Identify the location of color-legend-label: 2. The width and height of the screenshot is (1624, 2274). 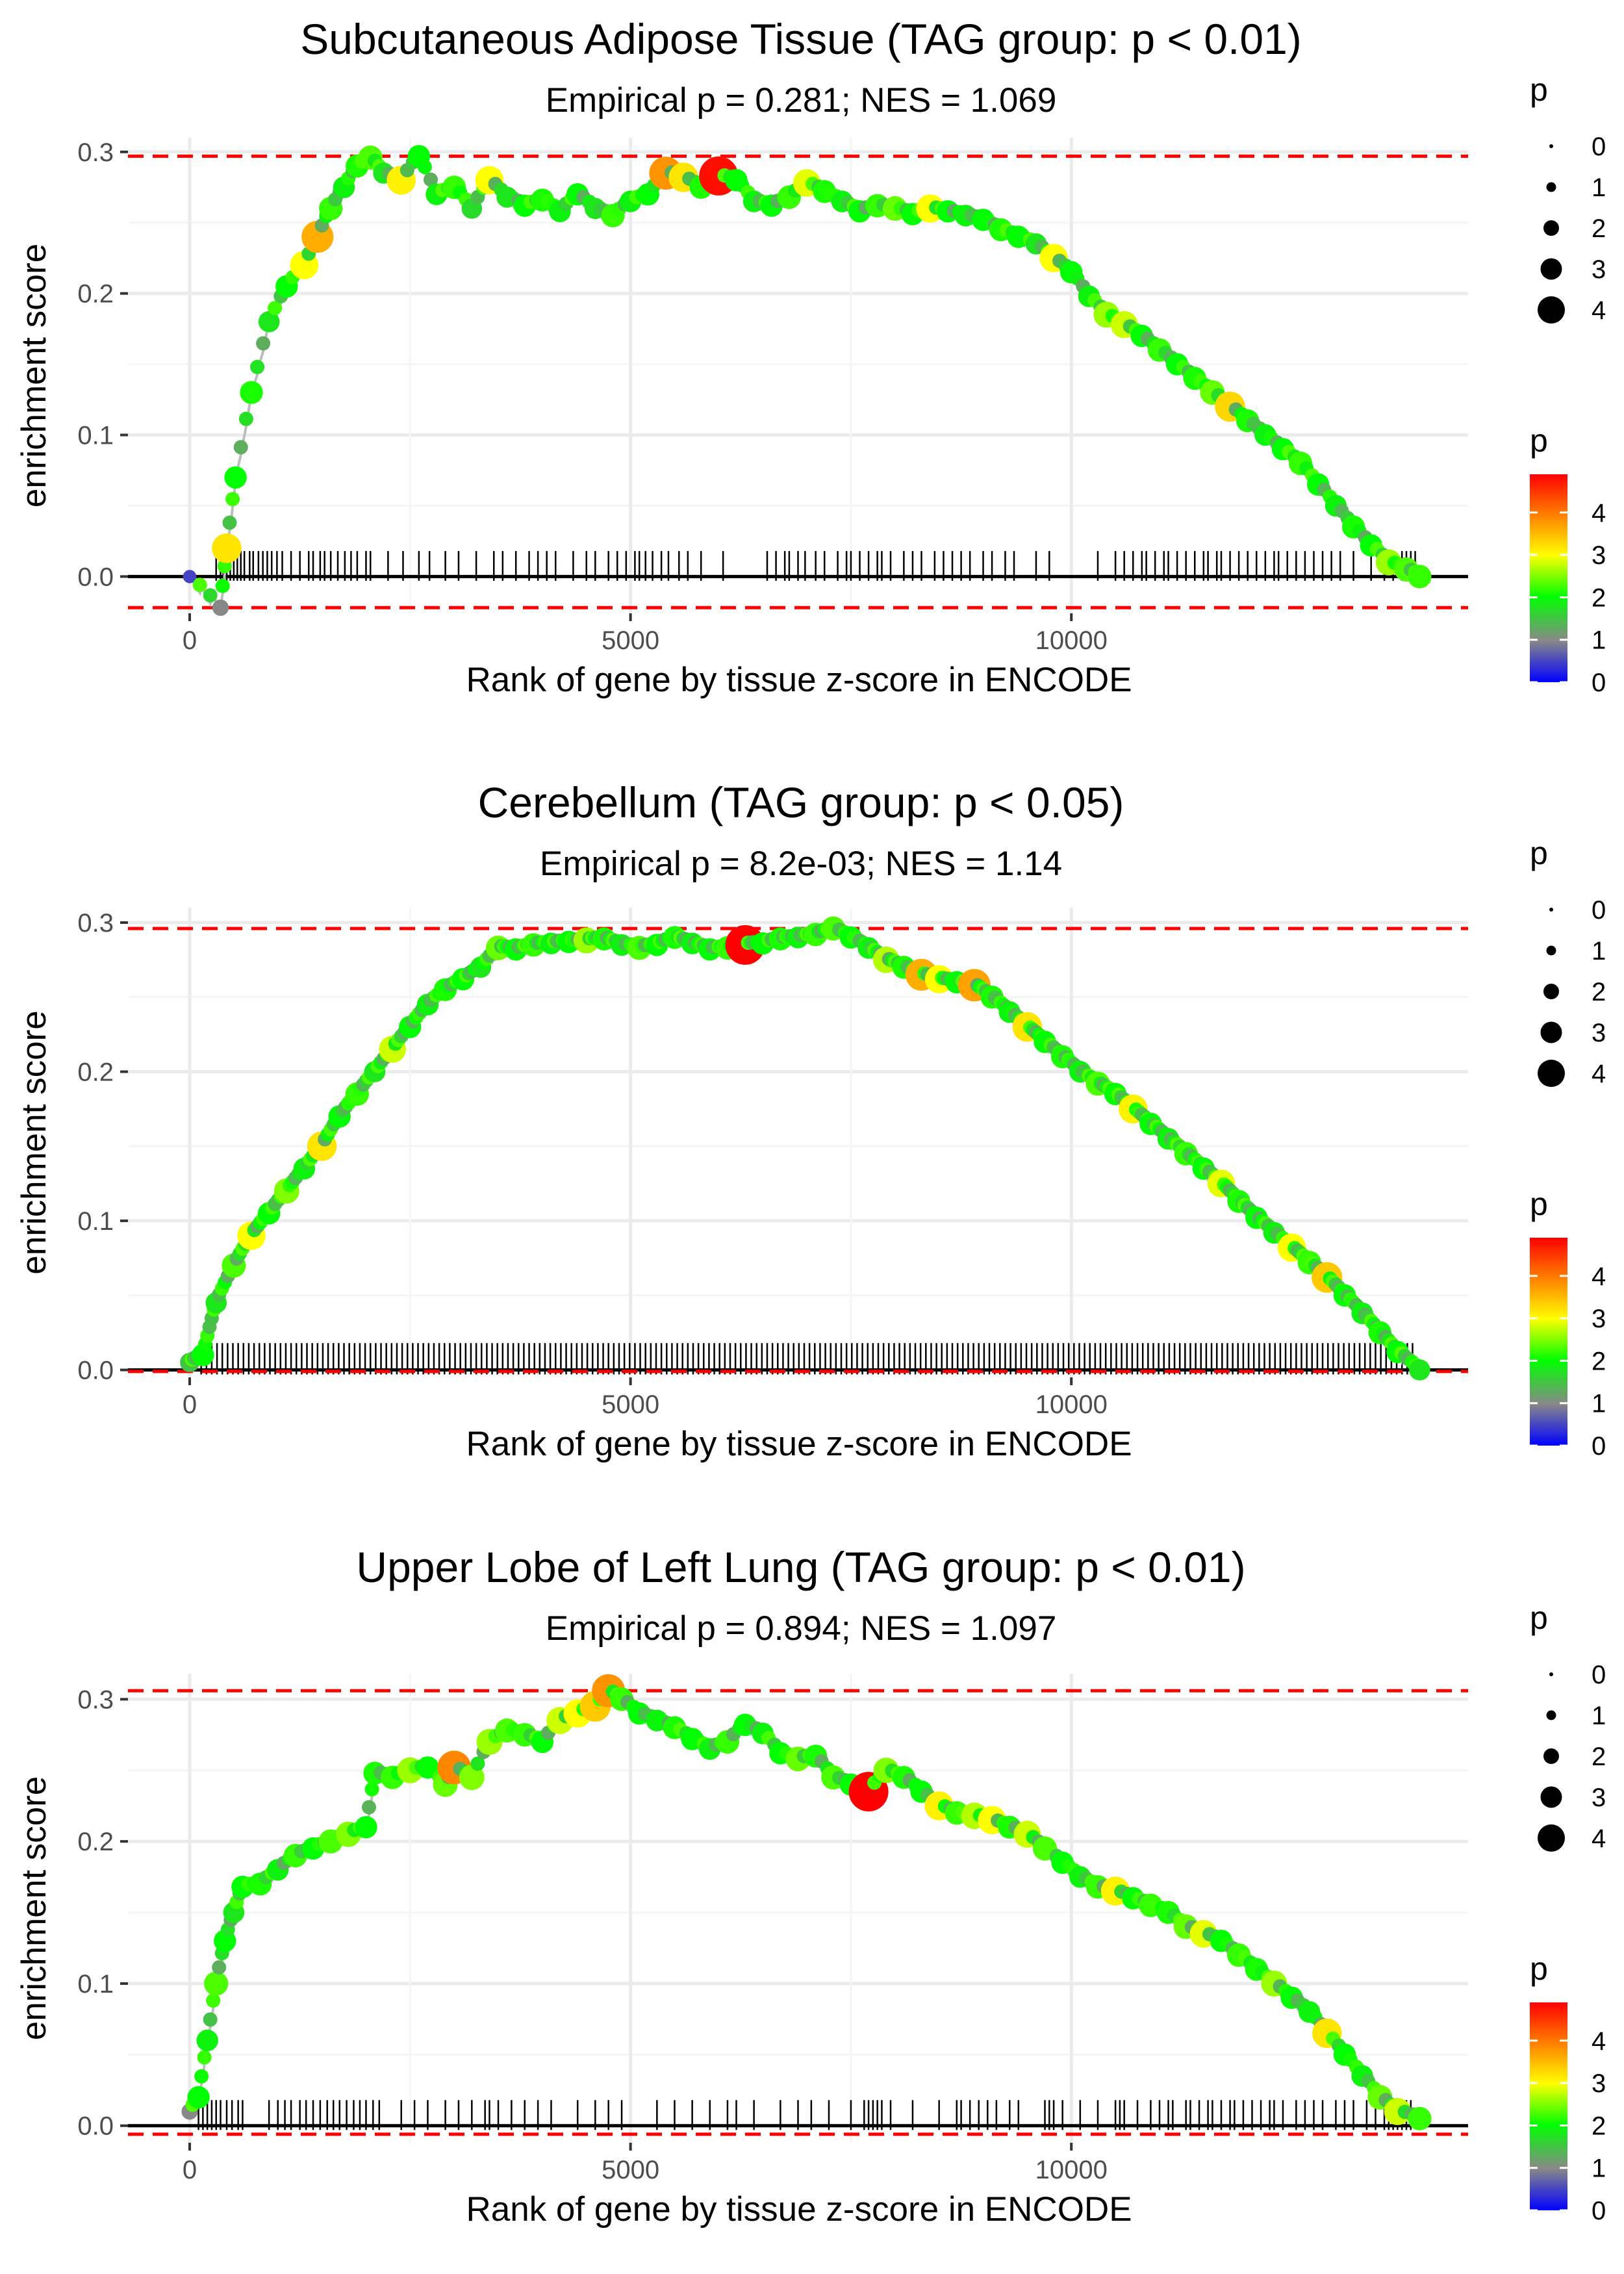
(1599, 1361).